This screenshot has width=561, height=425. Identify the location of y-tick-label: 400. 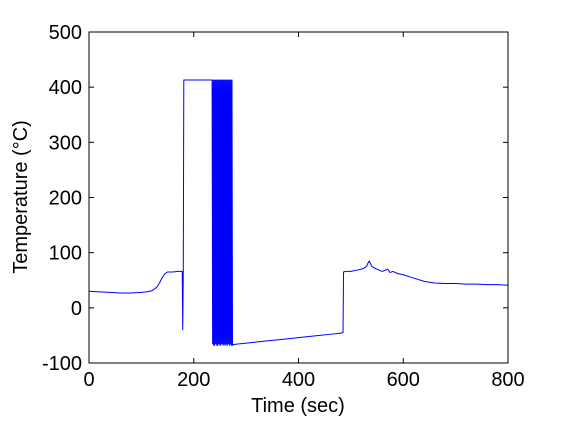
(65, 88).